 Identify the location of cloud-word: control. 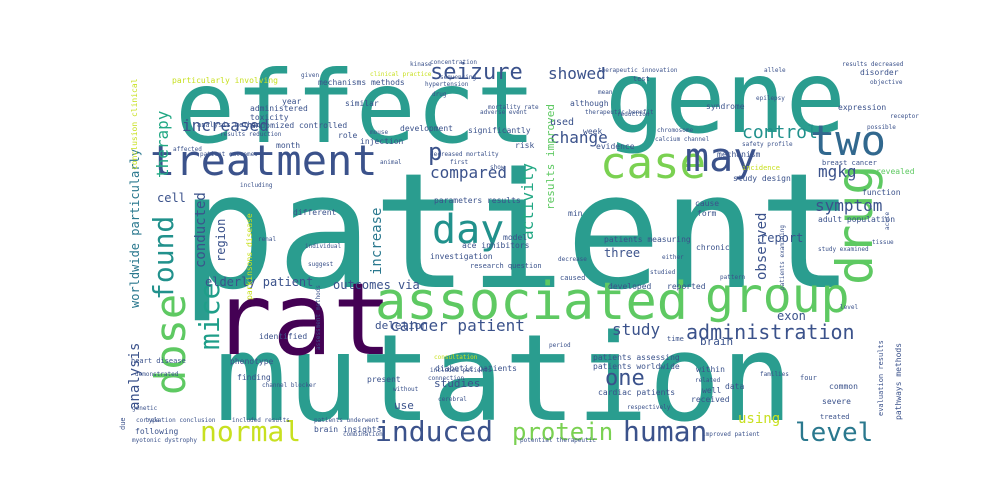
(780, 132).